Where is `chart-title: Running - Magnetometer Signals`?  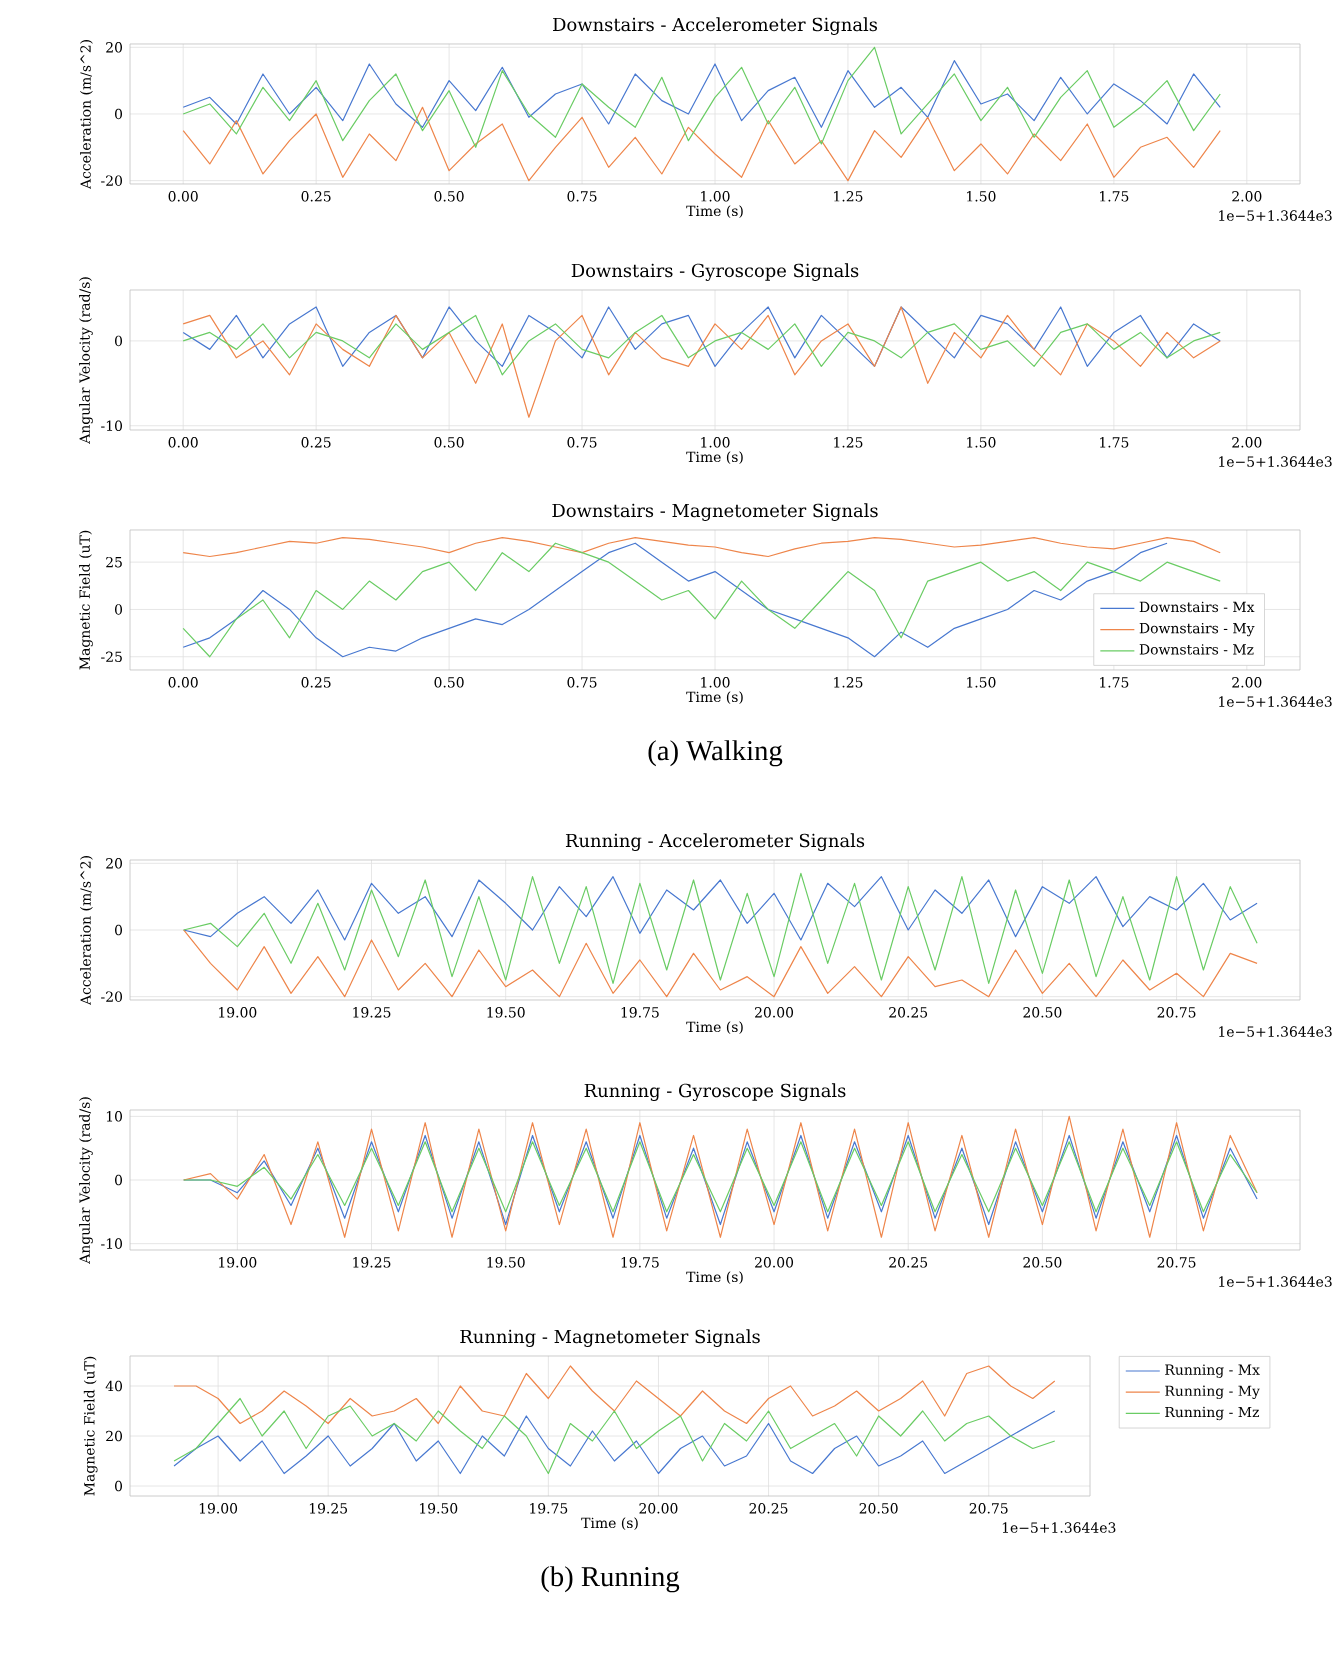
chart-title: Running - Magnetometer Signals is located at coordinates (610, 1338).